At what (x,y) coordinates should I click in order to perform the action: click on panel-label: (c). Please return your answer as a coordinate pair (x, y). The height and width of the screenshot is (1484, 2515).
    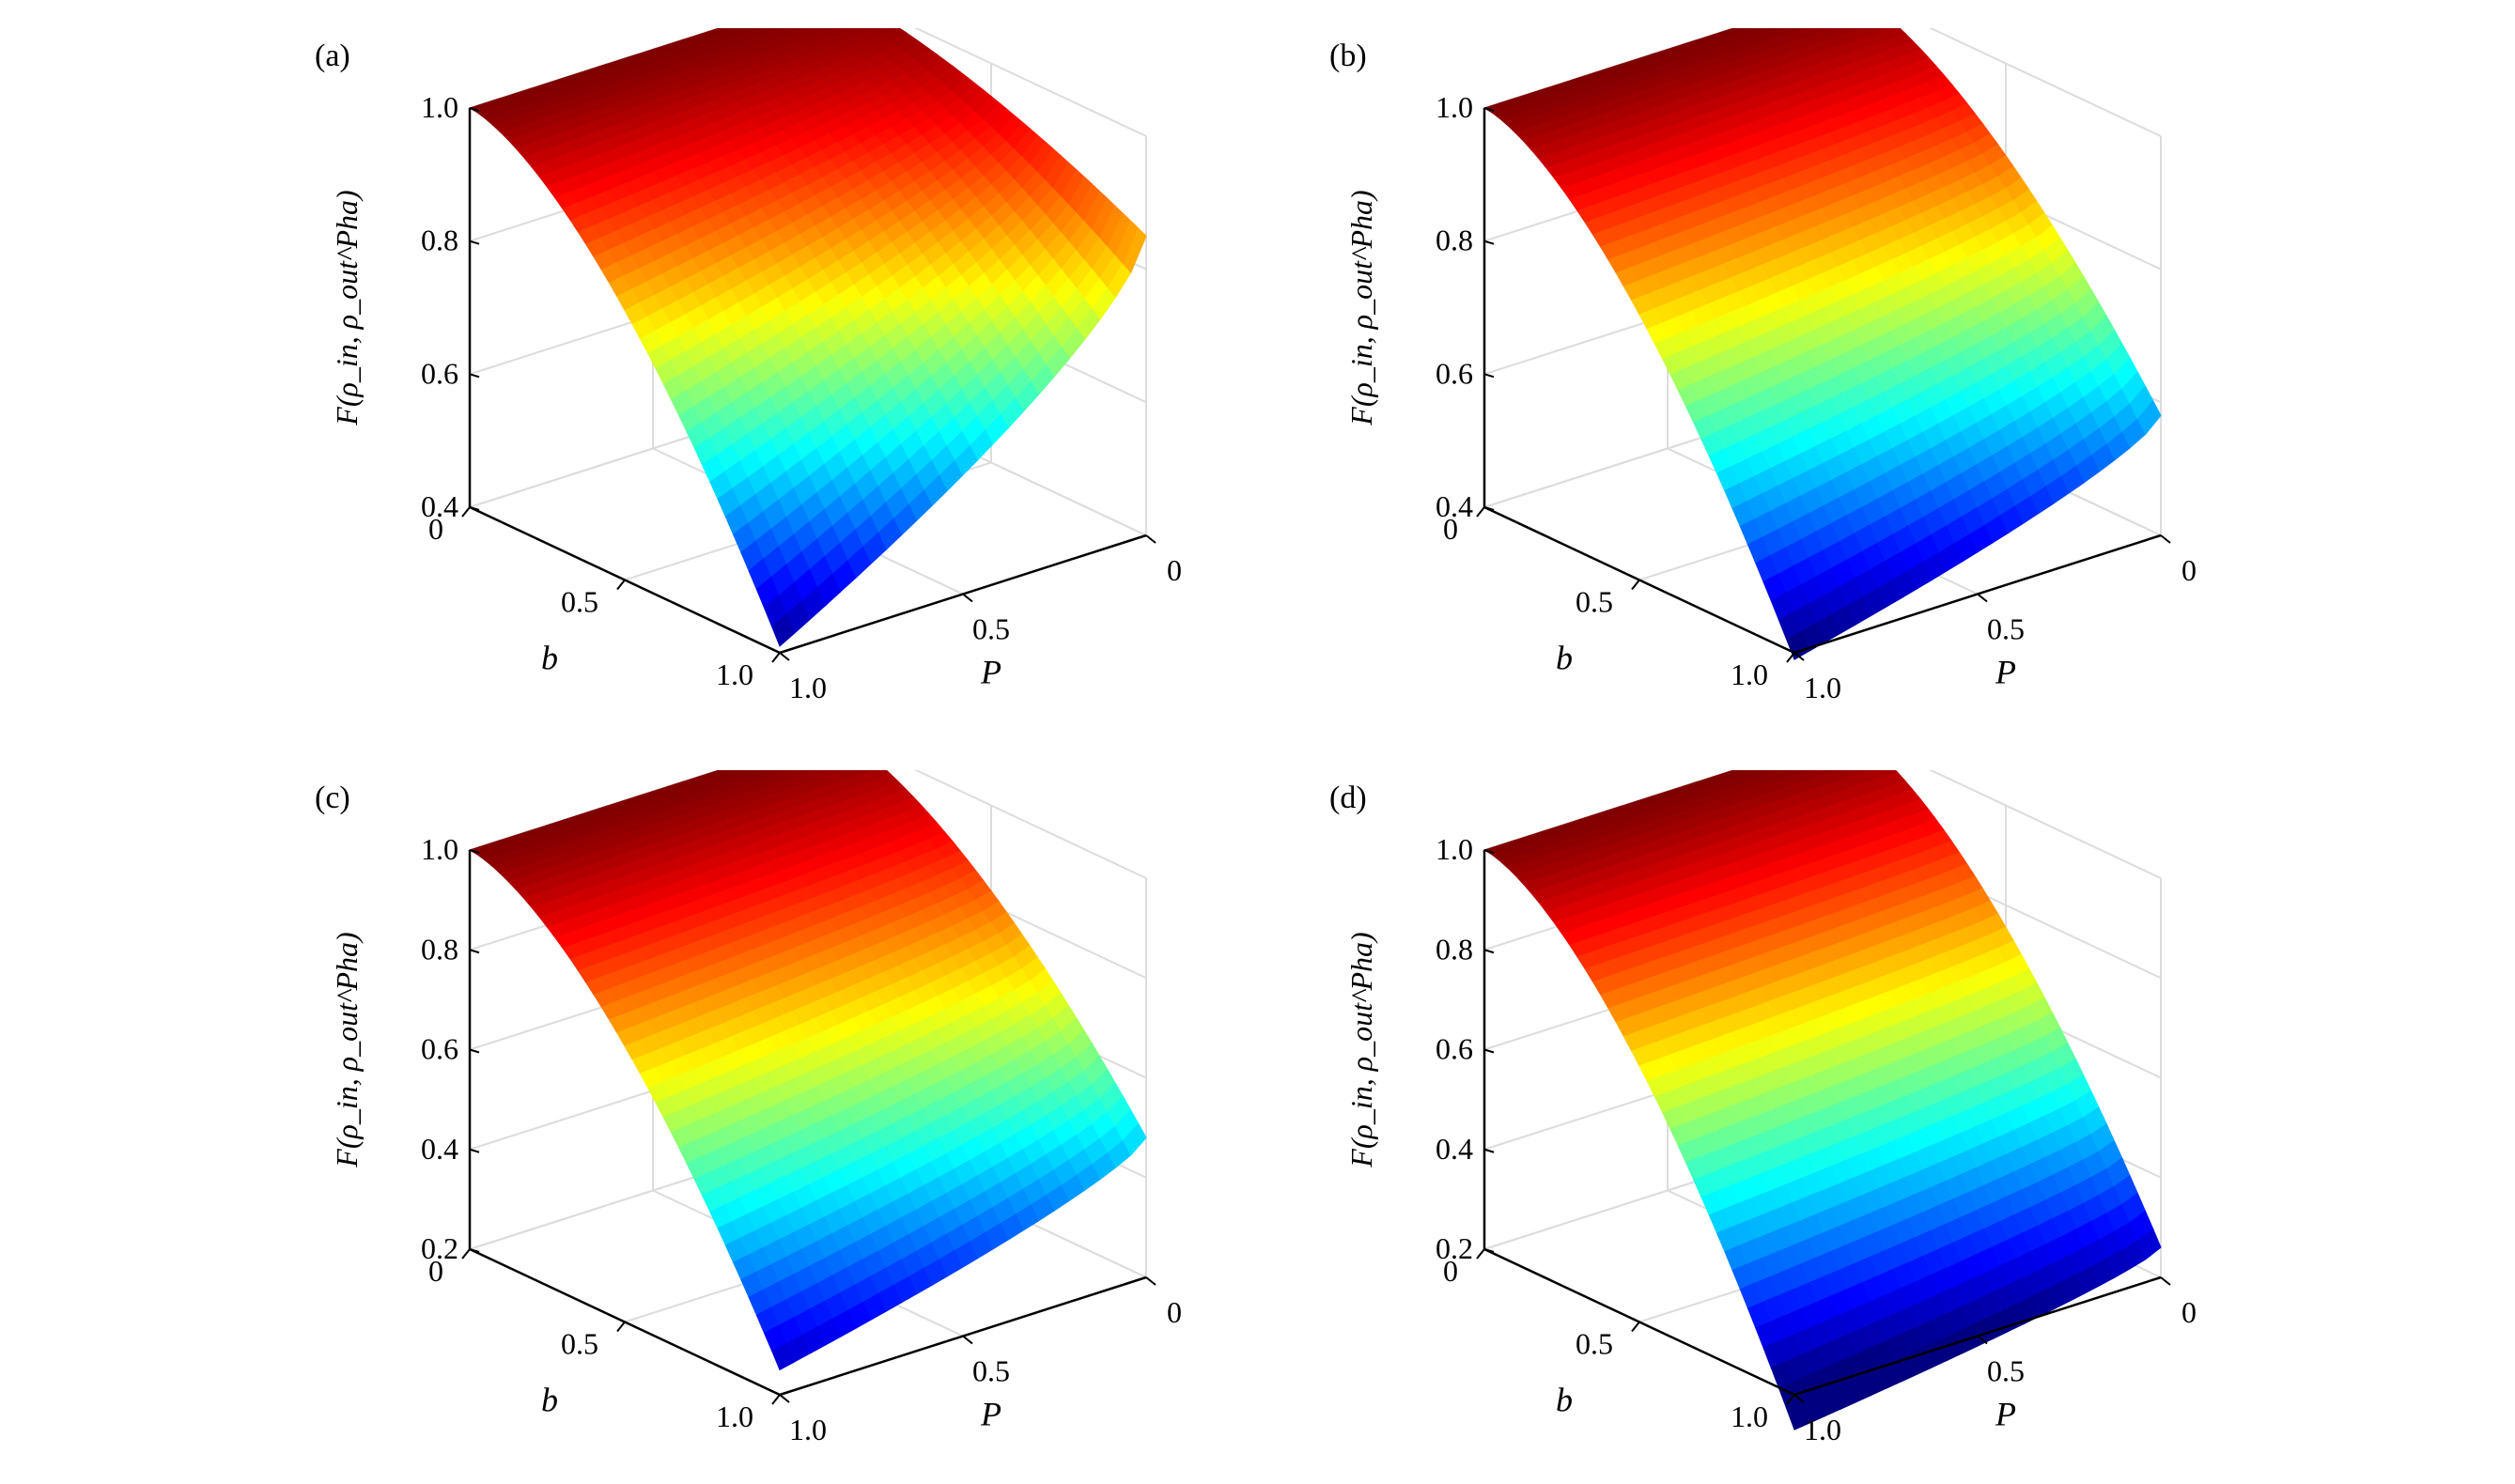
    Looking at the image, I should click on (332, 798).